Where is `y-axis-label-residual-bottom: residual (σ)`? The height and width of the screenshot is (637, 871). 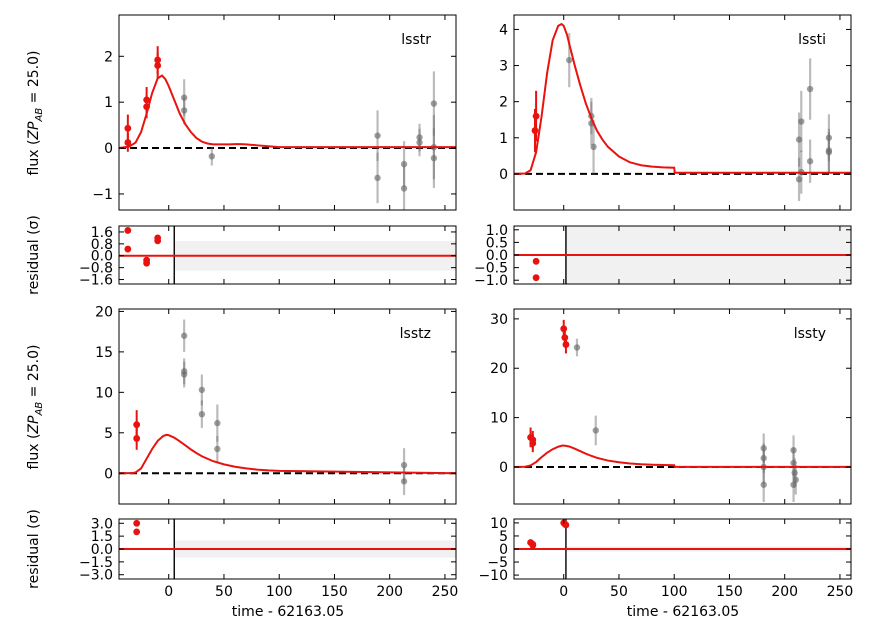
y-axis-label-residual-bottom: residual (σ) is located at coordinates (34, 549).